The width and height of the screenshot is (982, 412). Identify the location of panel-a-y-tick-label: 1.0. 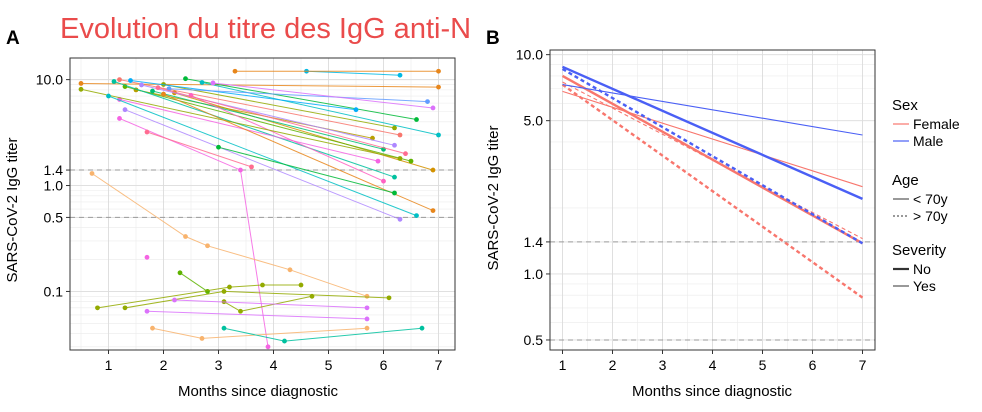
(54, 186).